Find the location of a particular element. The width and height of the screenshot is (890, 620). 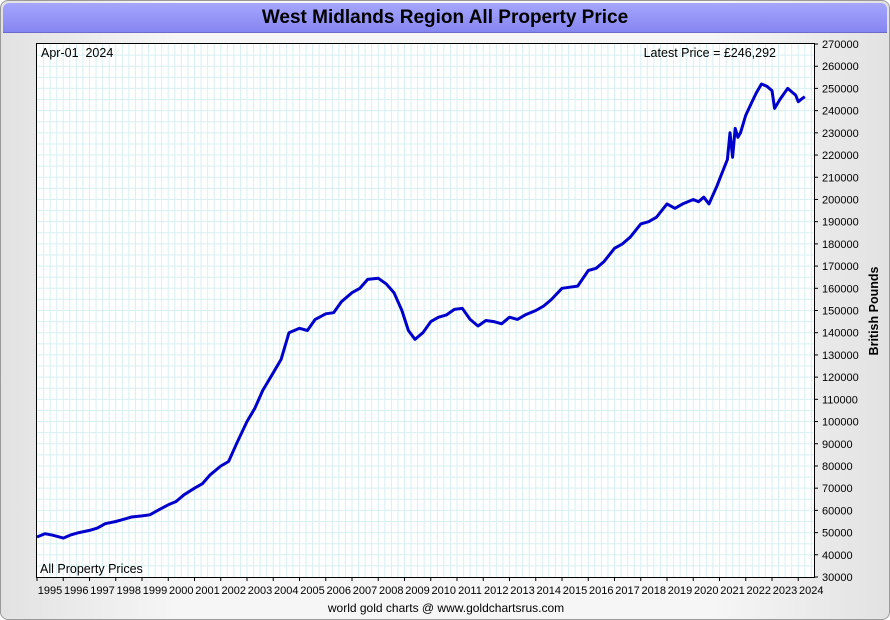

x-tick-label: 2009 is located at coordinates (417, 591).